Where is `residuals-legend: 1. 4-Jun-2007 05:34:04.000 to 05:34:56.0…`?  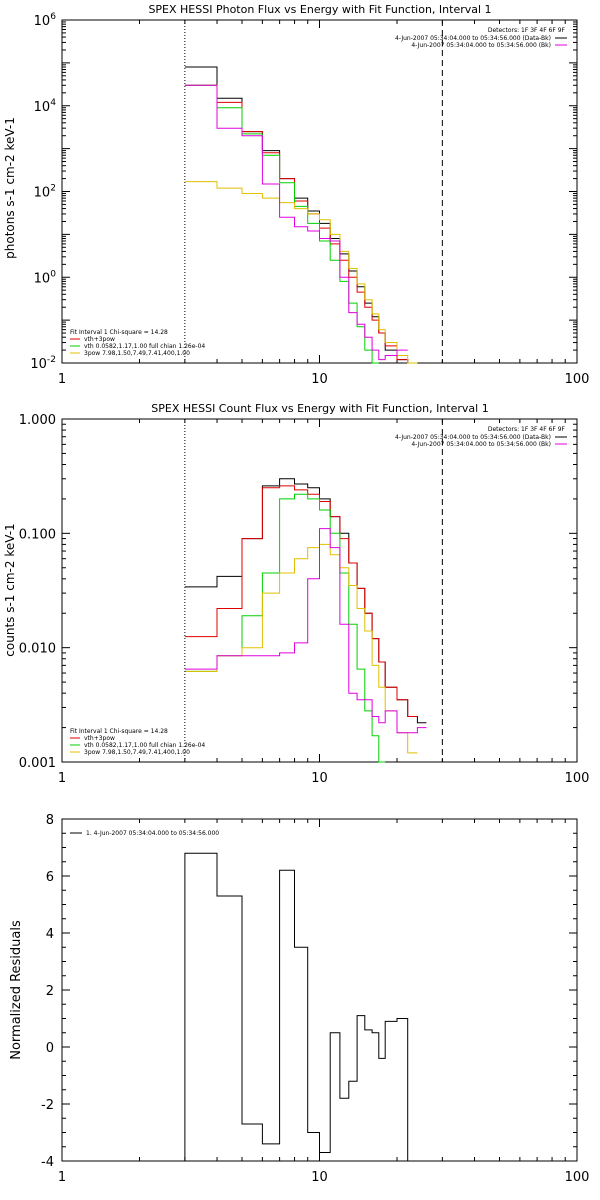 residuals-legend: 1. 4-Jun-2007 05:34:04.000 to 05:34:56.0… is located at coordinates (144, 833).